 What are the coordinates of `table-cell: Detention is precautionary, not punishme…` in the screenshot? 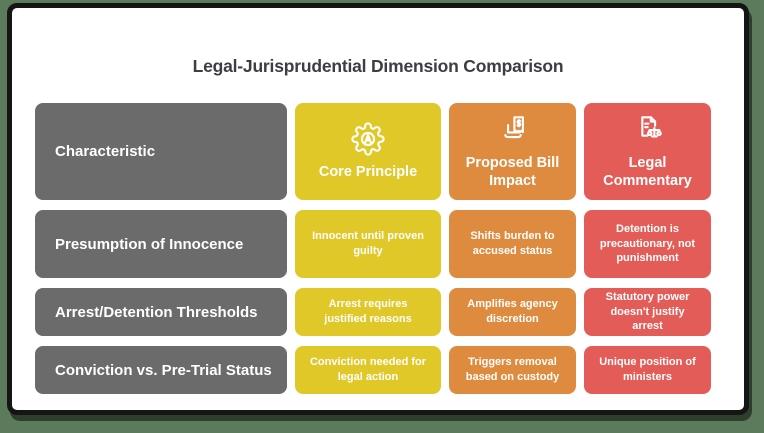 It's located at (647, 244).